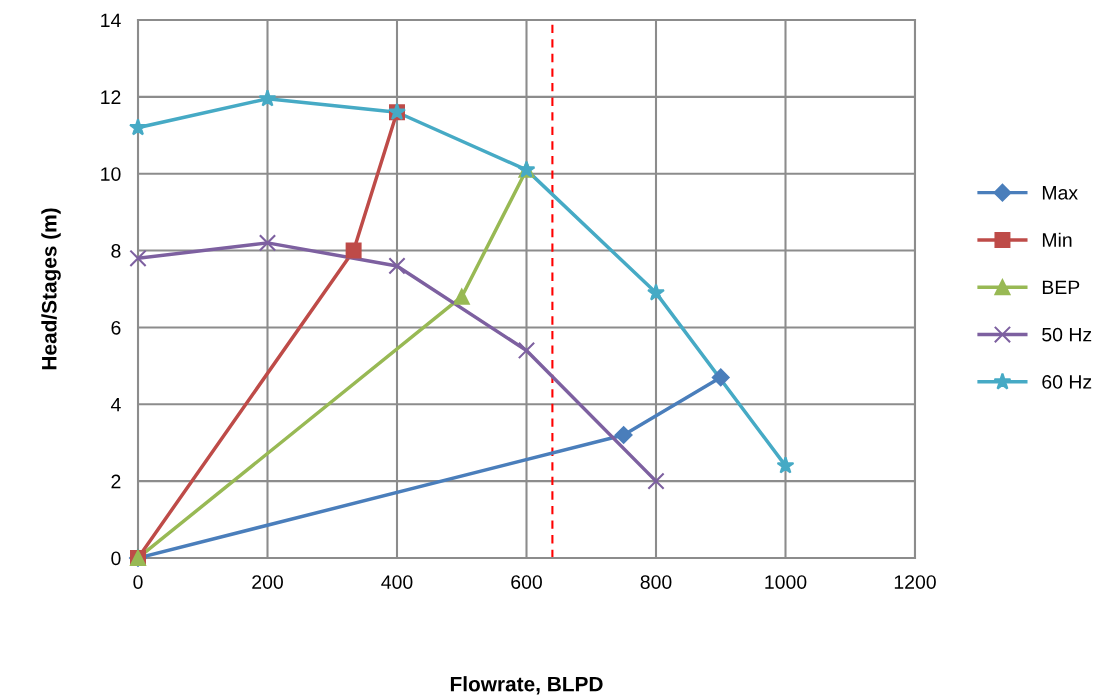 Image resolution: width=1105 pixels, height=697 pixels. I want to click on x-axis-title: Flowrate, BLPD, so click(526, 685).